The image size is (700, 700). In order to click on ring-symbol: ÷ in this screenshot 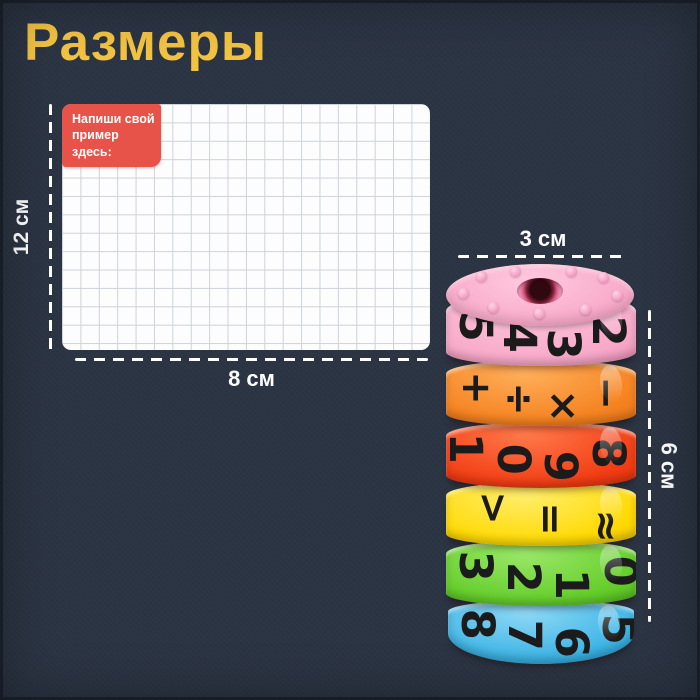, I will do `click(519, 399)`.